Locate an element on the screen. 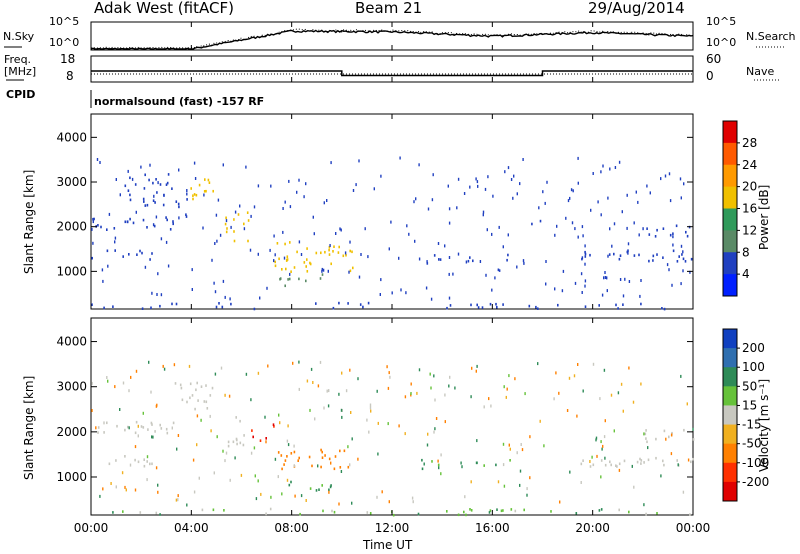 This screenshot has height=554, width=800. power-colorbar-swatch is located at coordinates (730, 285).